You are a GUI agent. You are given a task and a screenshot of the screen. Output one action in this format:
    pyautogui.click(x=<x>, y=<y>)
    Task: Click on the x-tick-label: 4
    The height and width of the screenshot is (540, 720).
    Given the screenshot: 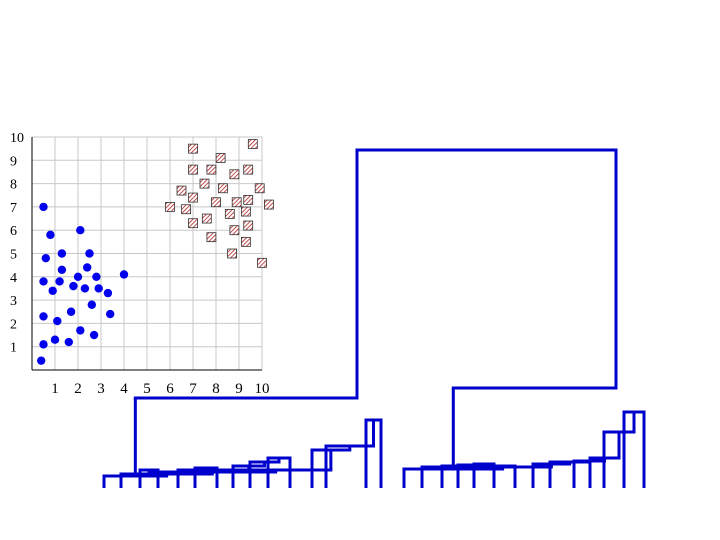 What is the action you would take?
    pyautogui.click(x=124, y=389)
    